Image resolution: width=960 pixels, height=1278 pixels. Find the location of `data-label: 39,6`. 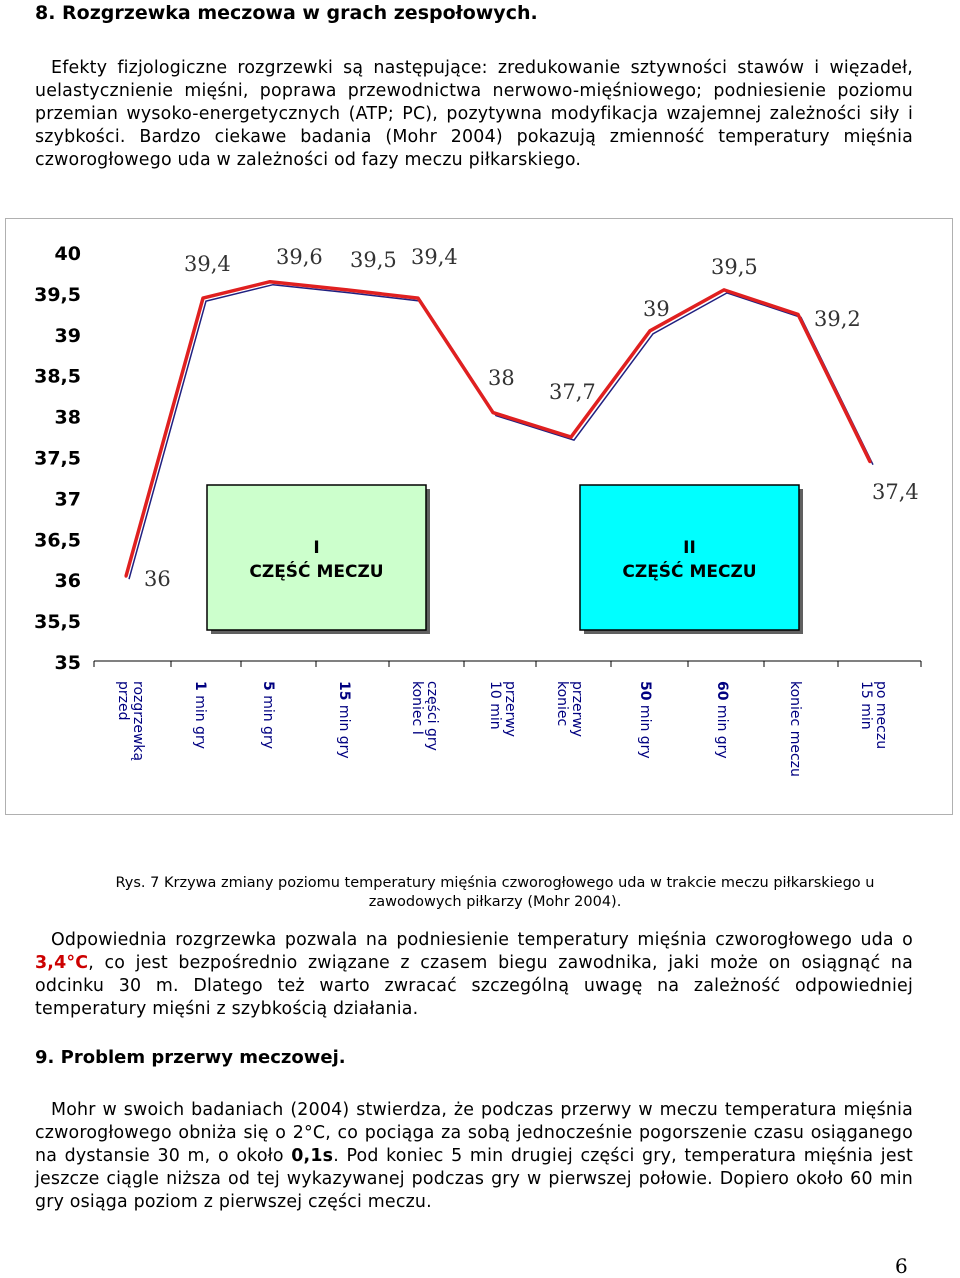

data-label: 39,6 is located at coordinates (299, 257).